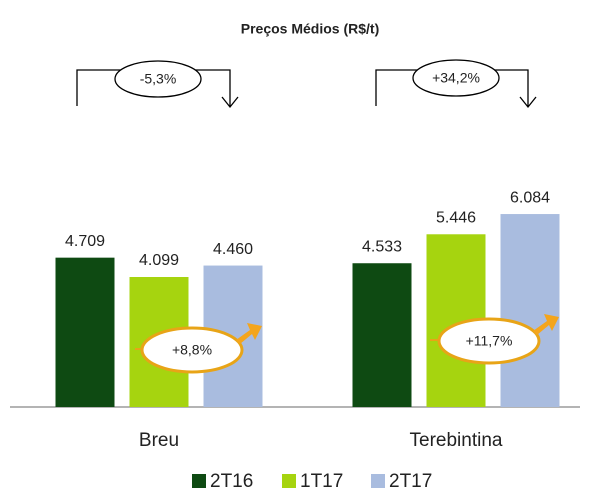  I want to click on legend-label: 2T16, so click(231, 481).